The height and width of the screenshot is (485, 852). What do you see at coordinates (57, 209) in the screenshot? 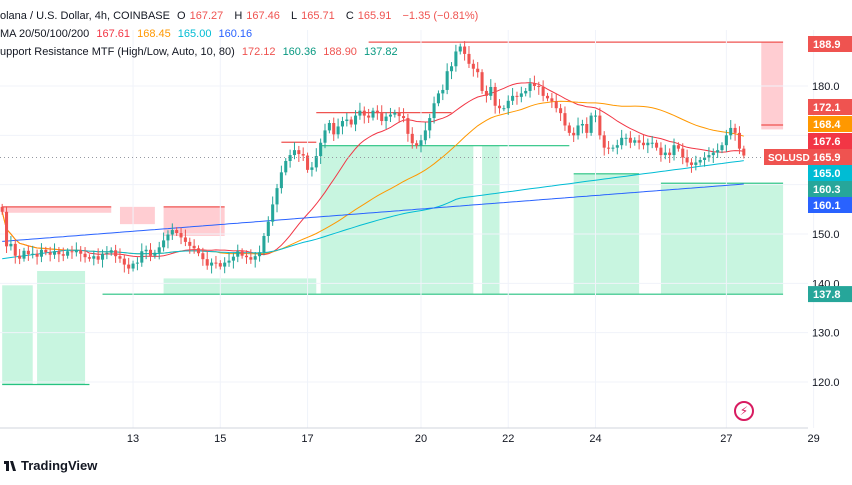
I see `resistance-zone` at bounding box center [57, 209].